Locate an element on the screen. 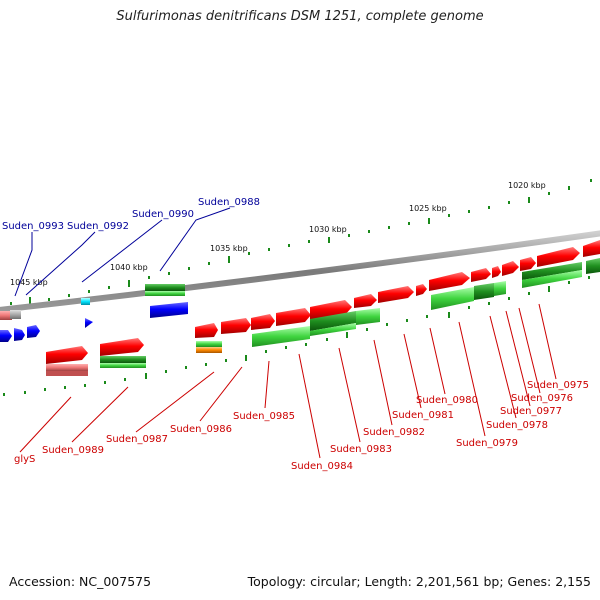 This screenshot has height=600, width=600. rna-gene is located at coordinates (85, 301).